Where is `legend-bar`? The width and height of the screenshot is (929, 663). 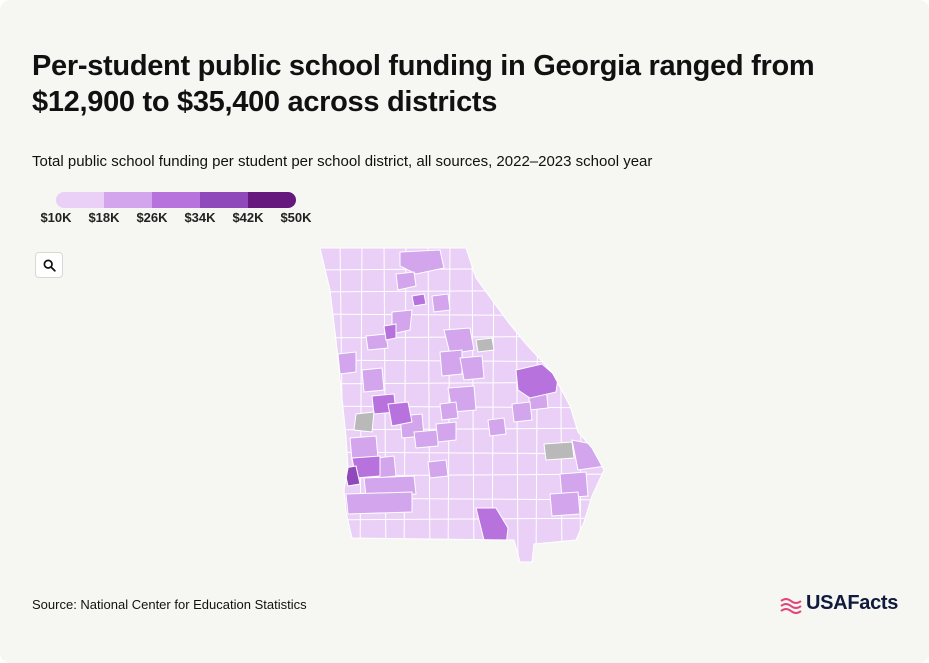
legend-bar is located at coordinates (176, 200).